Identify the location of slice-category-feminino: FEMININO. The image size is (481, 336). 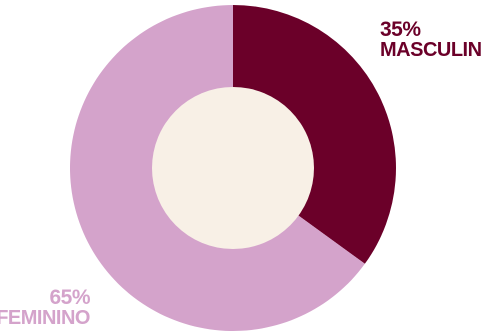
(45, 318).